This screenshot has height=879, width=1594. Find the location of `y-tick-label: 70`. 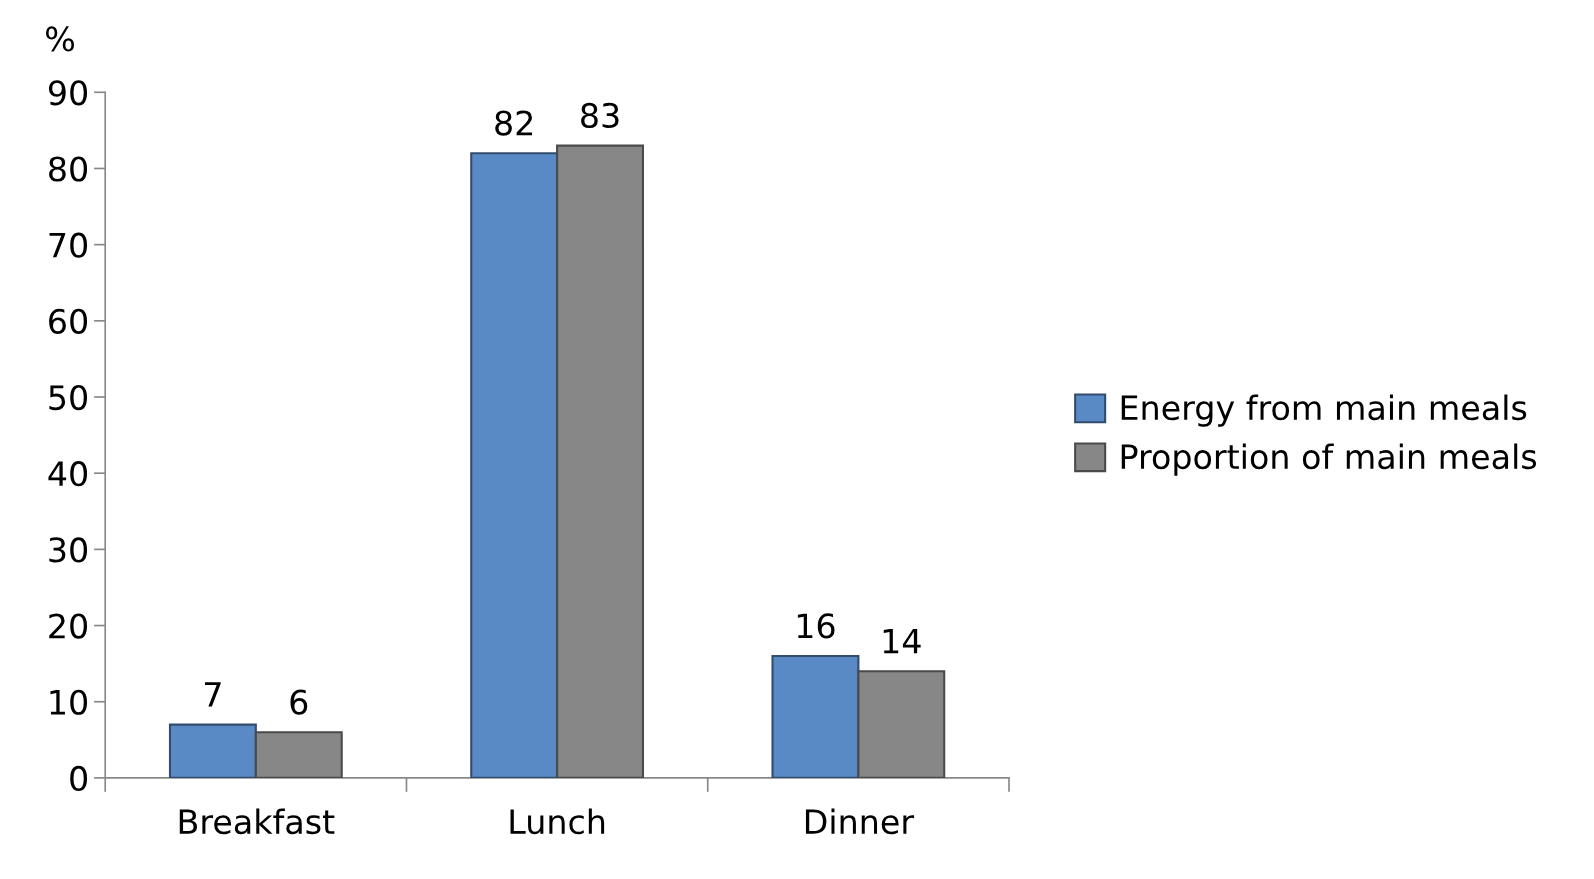

y-tick-label: 70 is located at coordinates (68, 245).